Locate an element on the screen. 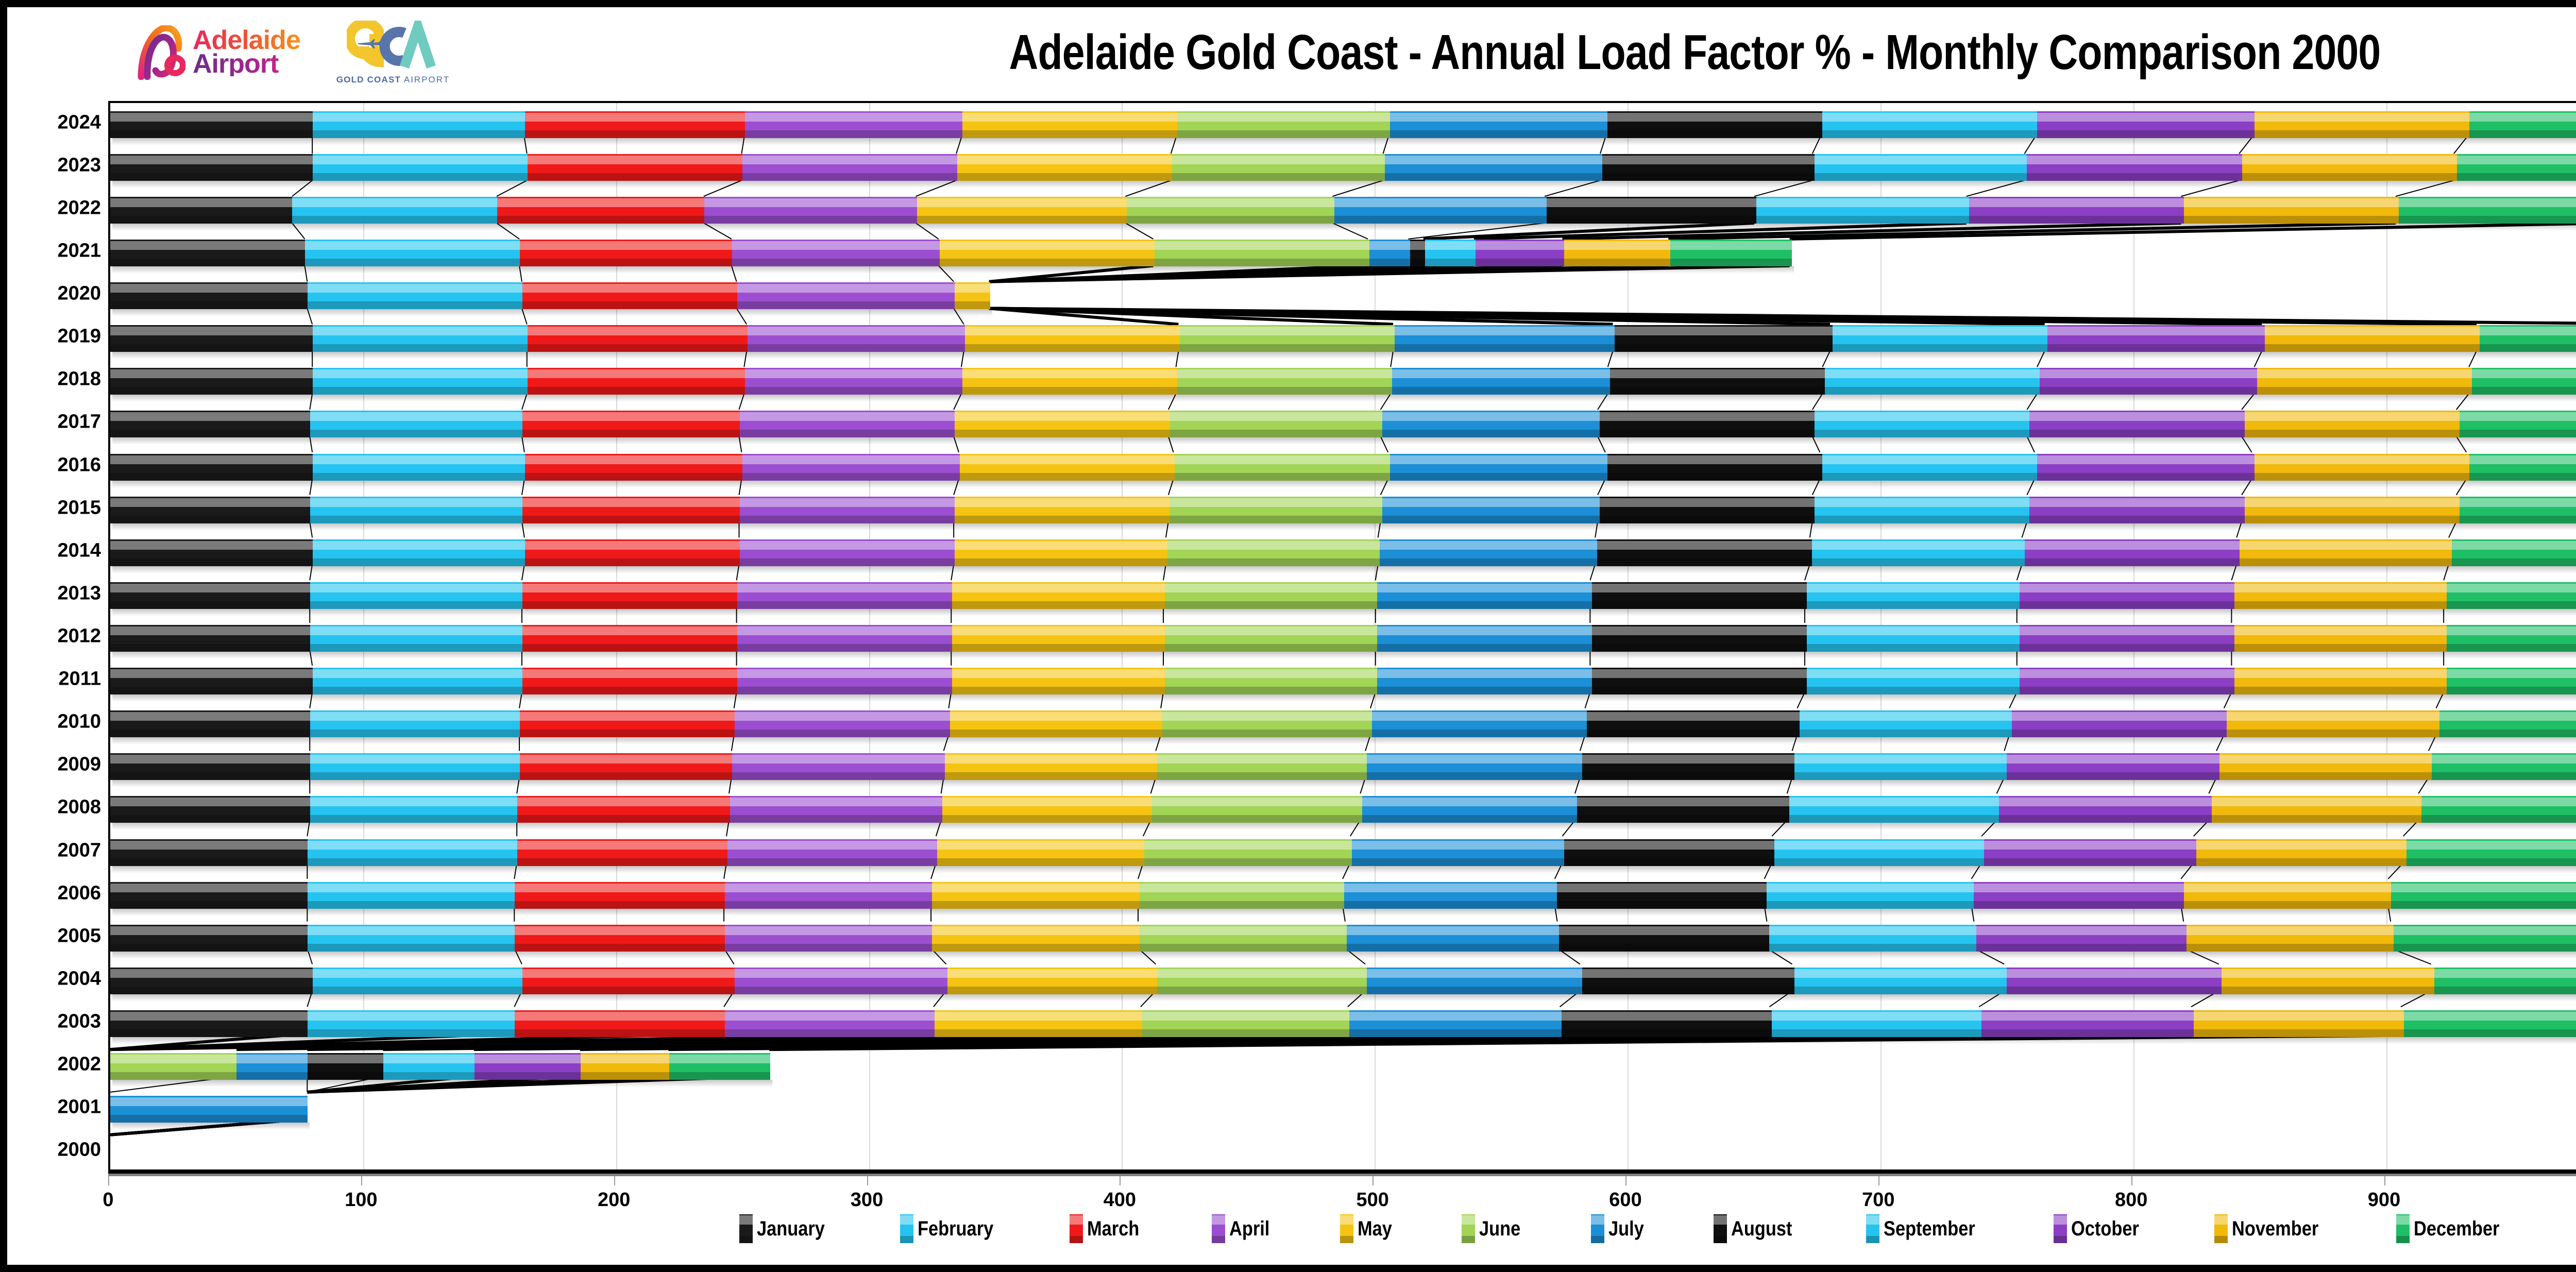  y-axis-tick-label: 2009 is located at coordinates (79, 764).